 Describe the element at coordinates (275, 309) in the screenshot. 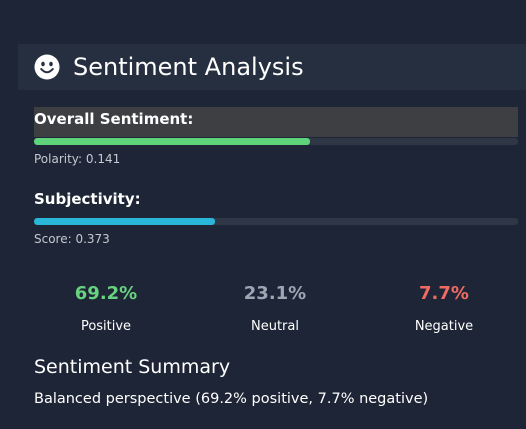

I see `neutral-stat: 23.1% Neutral` at that location.